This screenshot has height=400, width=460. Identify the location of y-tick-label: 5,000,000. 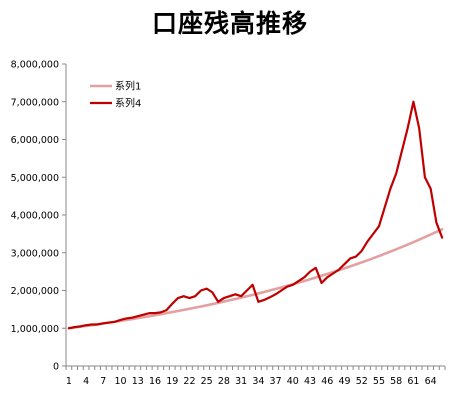
(35, 178).